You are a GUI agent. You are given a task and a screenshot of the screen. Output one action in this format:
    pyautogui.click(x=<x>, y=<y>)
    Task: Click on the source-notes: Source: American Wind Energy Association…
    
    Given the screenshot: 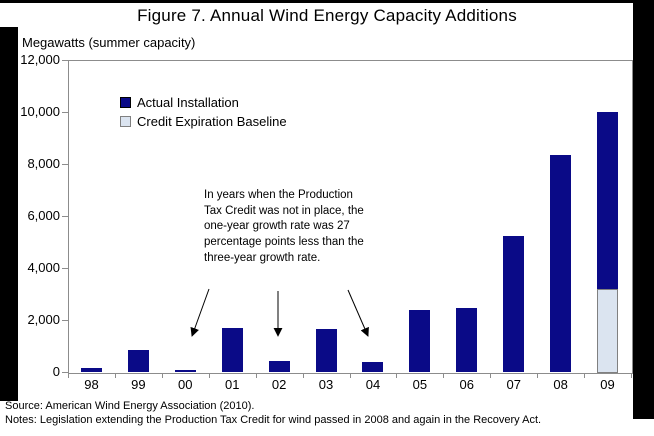 What is the action you would take?
    pyautogui.click(x=273, y=413)
    